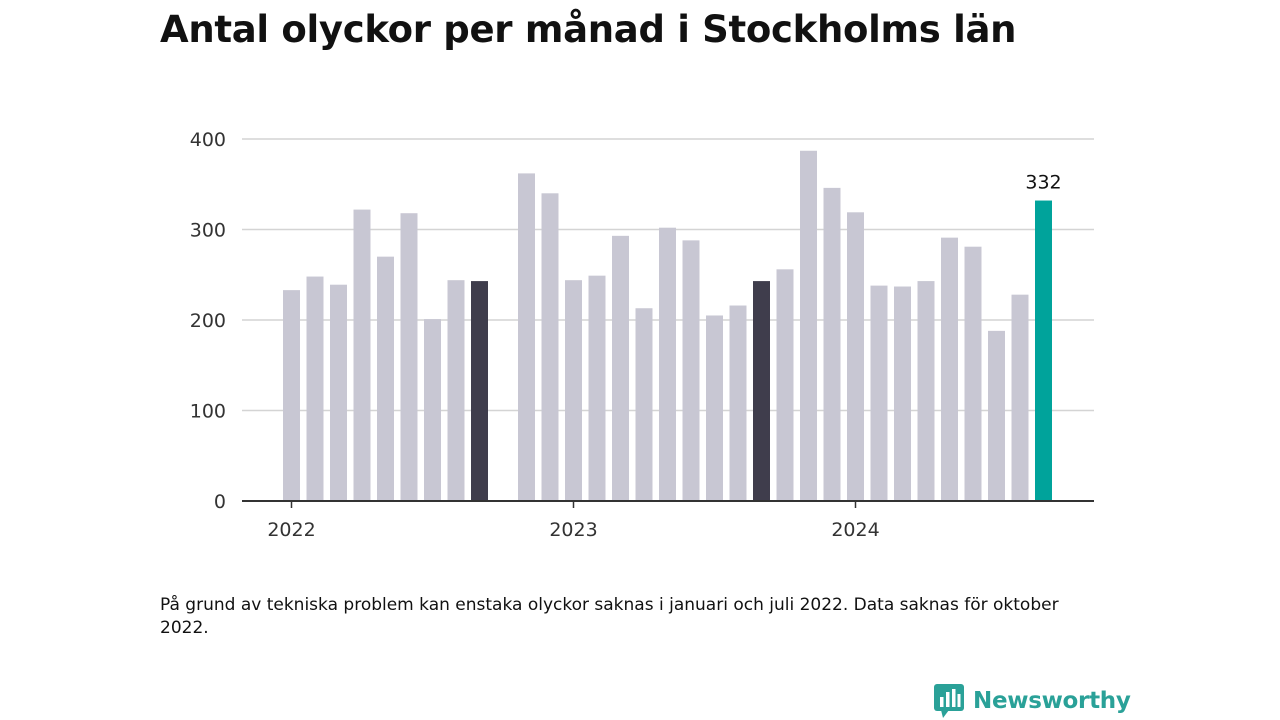 Image resolution: width=1280 pixels, height=720 pixels. I want to click on y-tick-label: 0, so click(220, 502).